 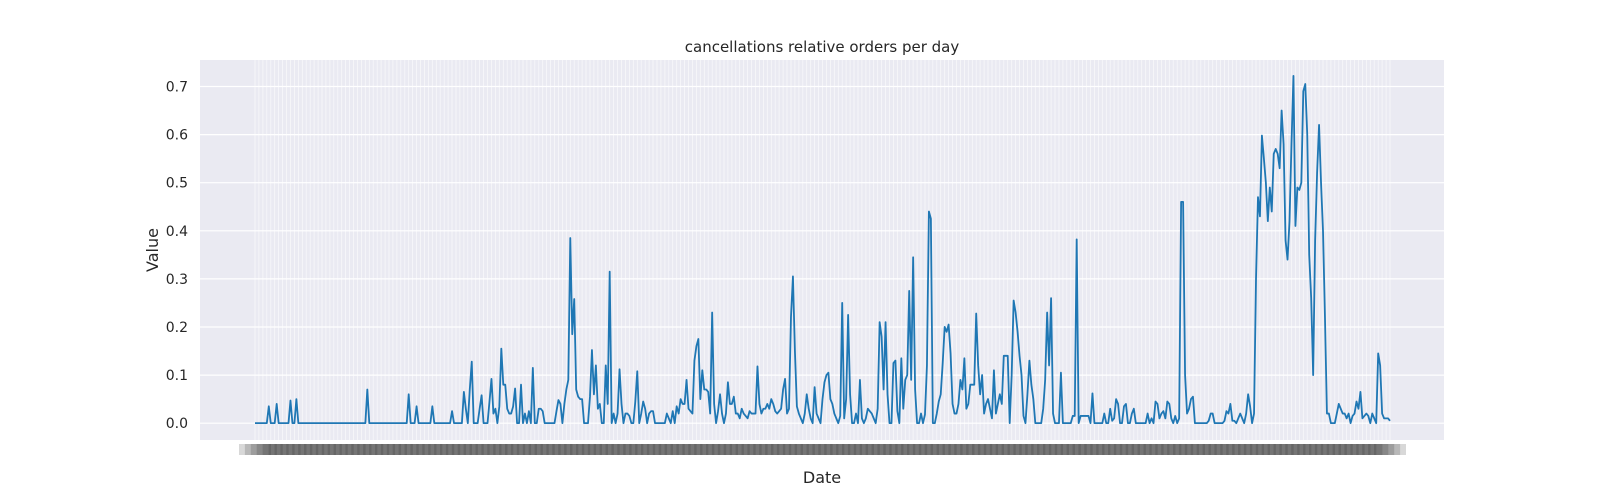 I want to click on y-axis-label: Value, so click(x=152, y=250).